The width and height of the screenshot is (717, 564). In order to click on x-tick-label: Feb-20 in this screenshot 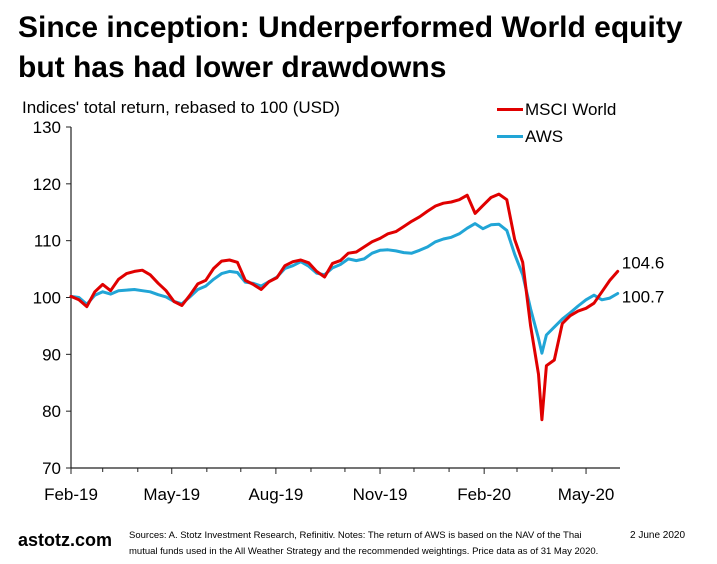, I will do `click(484, 494)`.